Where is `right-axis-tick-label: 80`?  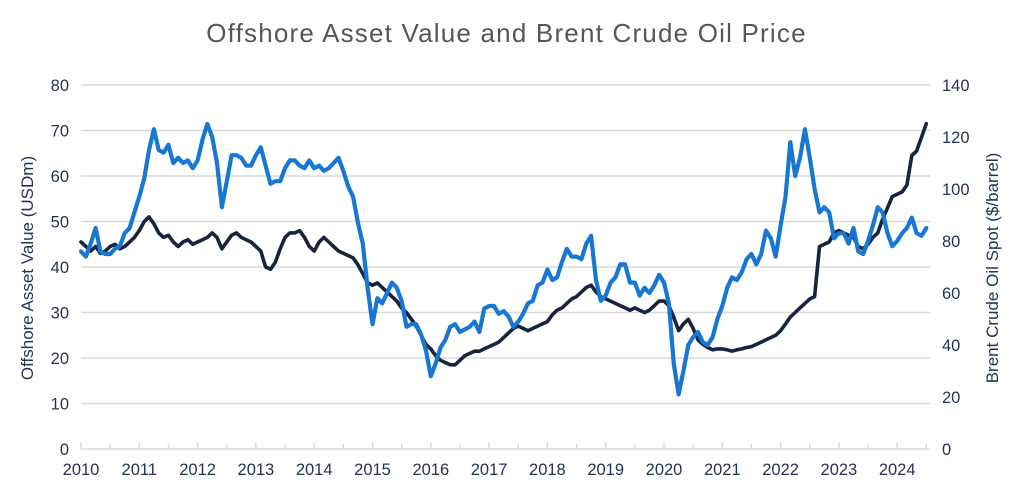 right-axis-tick-label: 80 is located at coordinates (951, 242).